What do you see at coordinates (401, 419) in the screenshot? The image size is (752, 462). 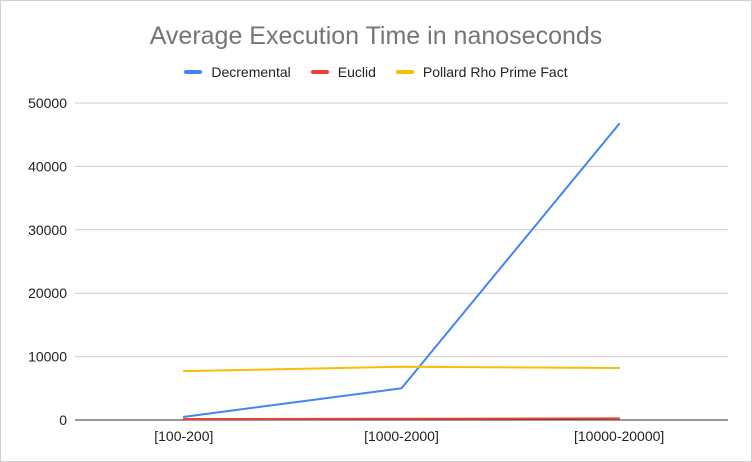 I see `series-line-euclid` at bounding box center [401, 419].